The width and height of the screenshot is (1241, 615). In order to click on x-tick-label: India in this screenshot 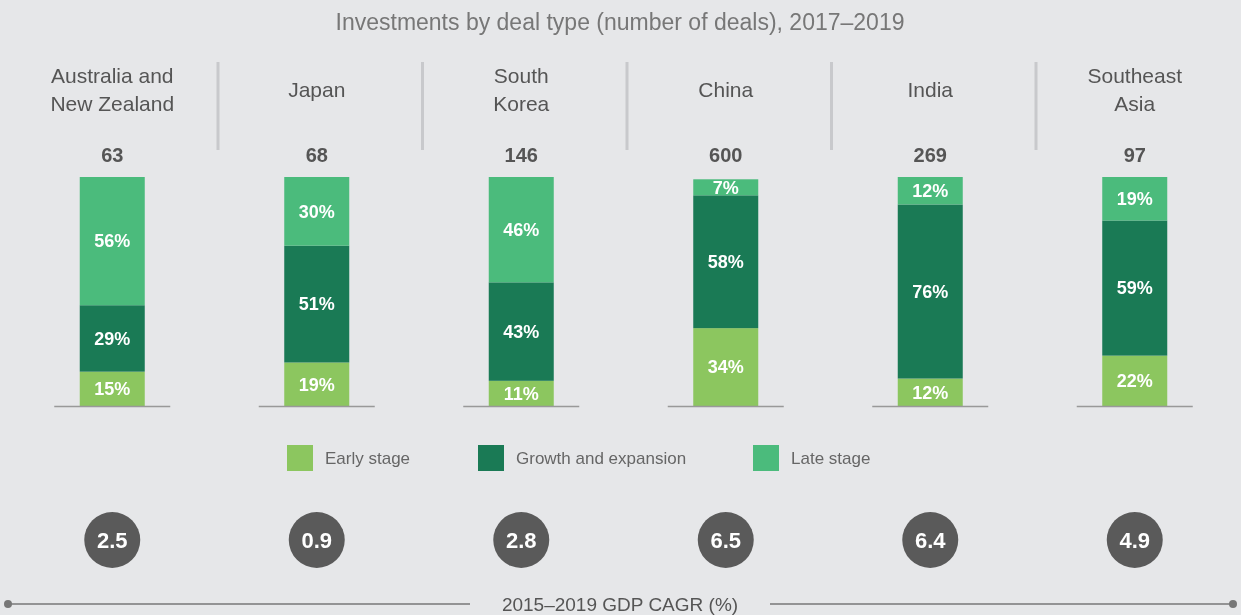, I will do `click(930, 89)`.